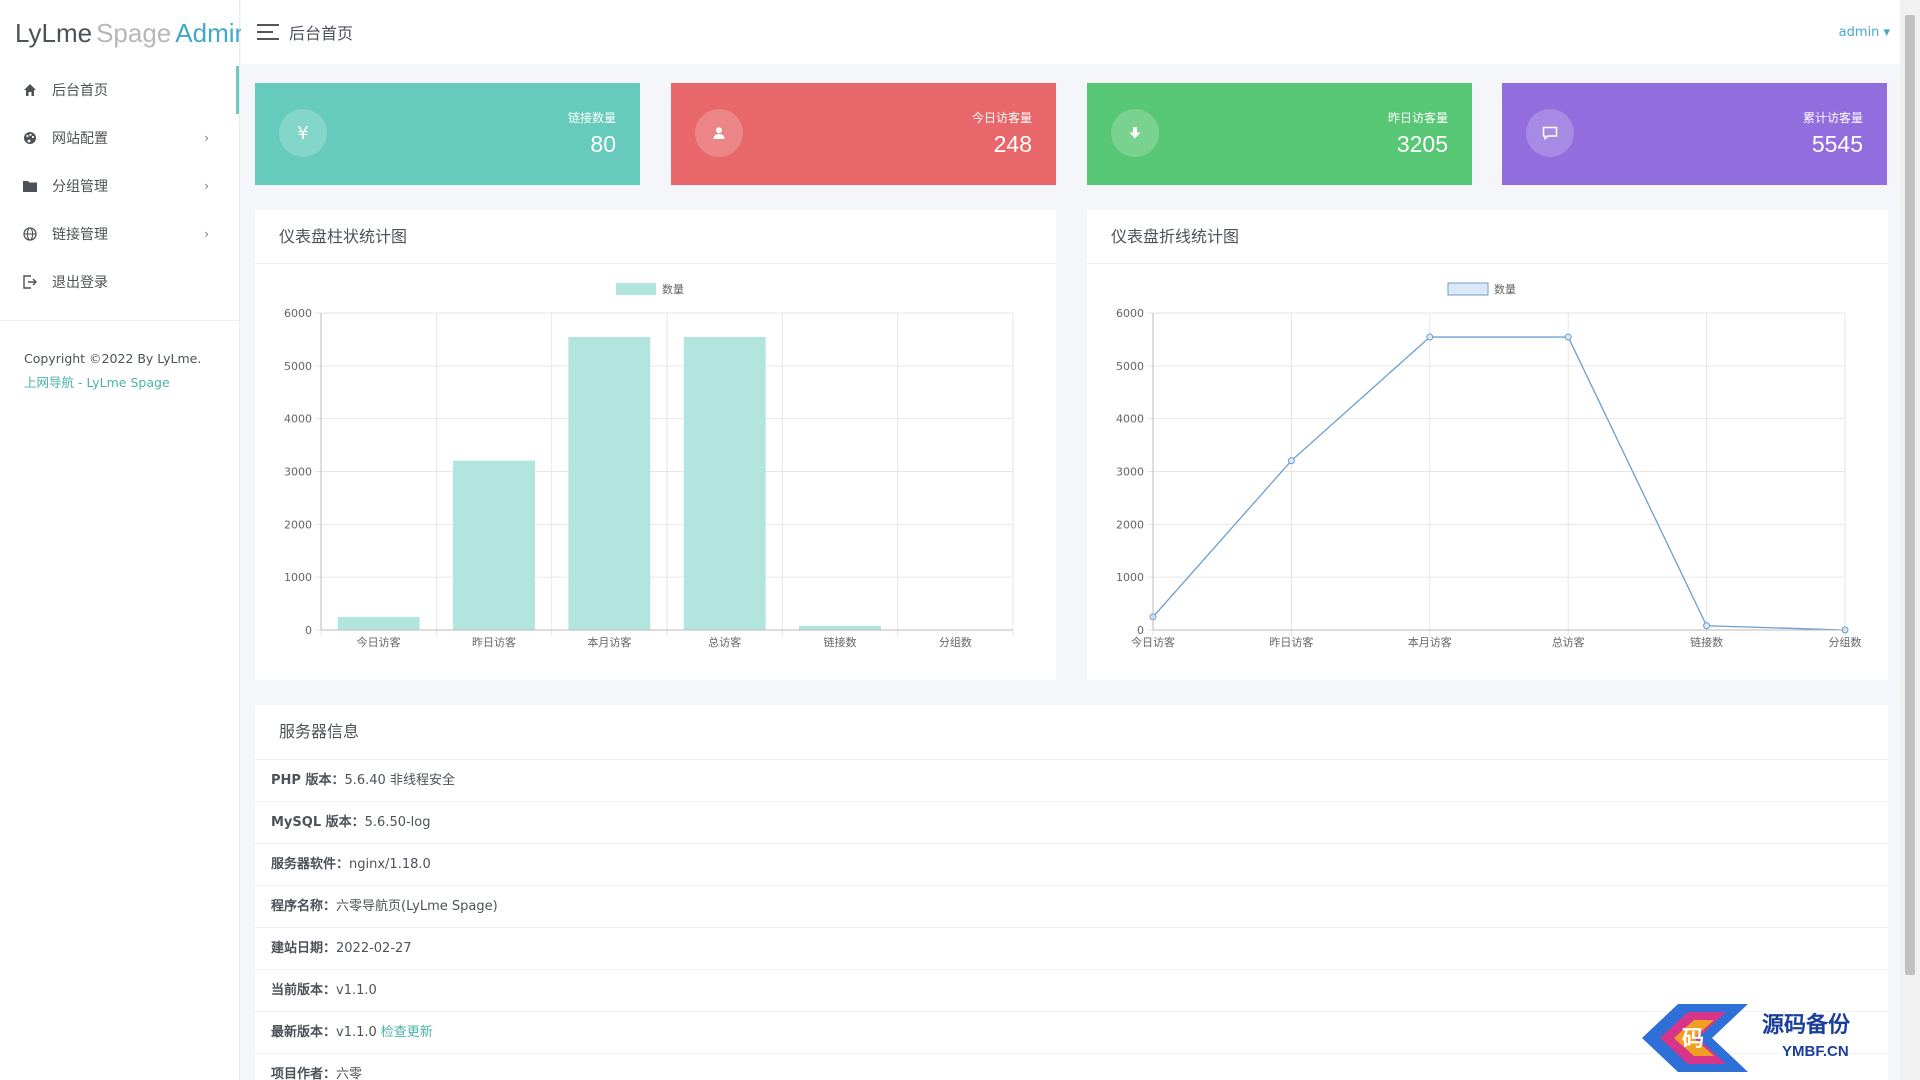 The image size is (1920, 1080). What do you see at coordinates (212, 32) in the screenshot?
I see `brand-part-3: Admin` at bounding box center [212, 32].